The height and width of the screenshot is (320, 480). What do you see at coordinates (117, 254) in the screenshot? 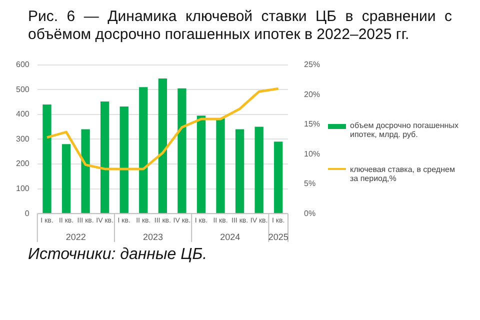
I see `text: Источники: данные ЦБ.` at bounding box center [117, 254].